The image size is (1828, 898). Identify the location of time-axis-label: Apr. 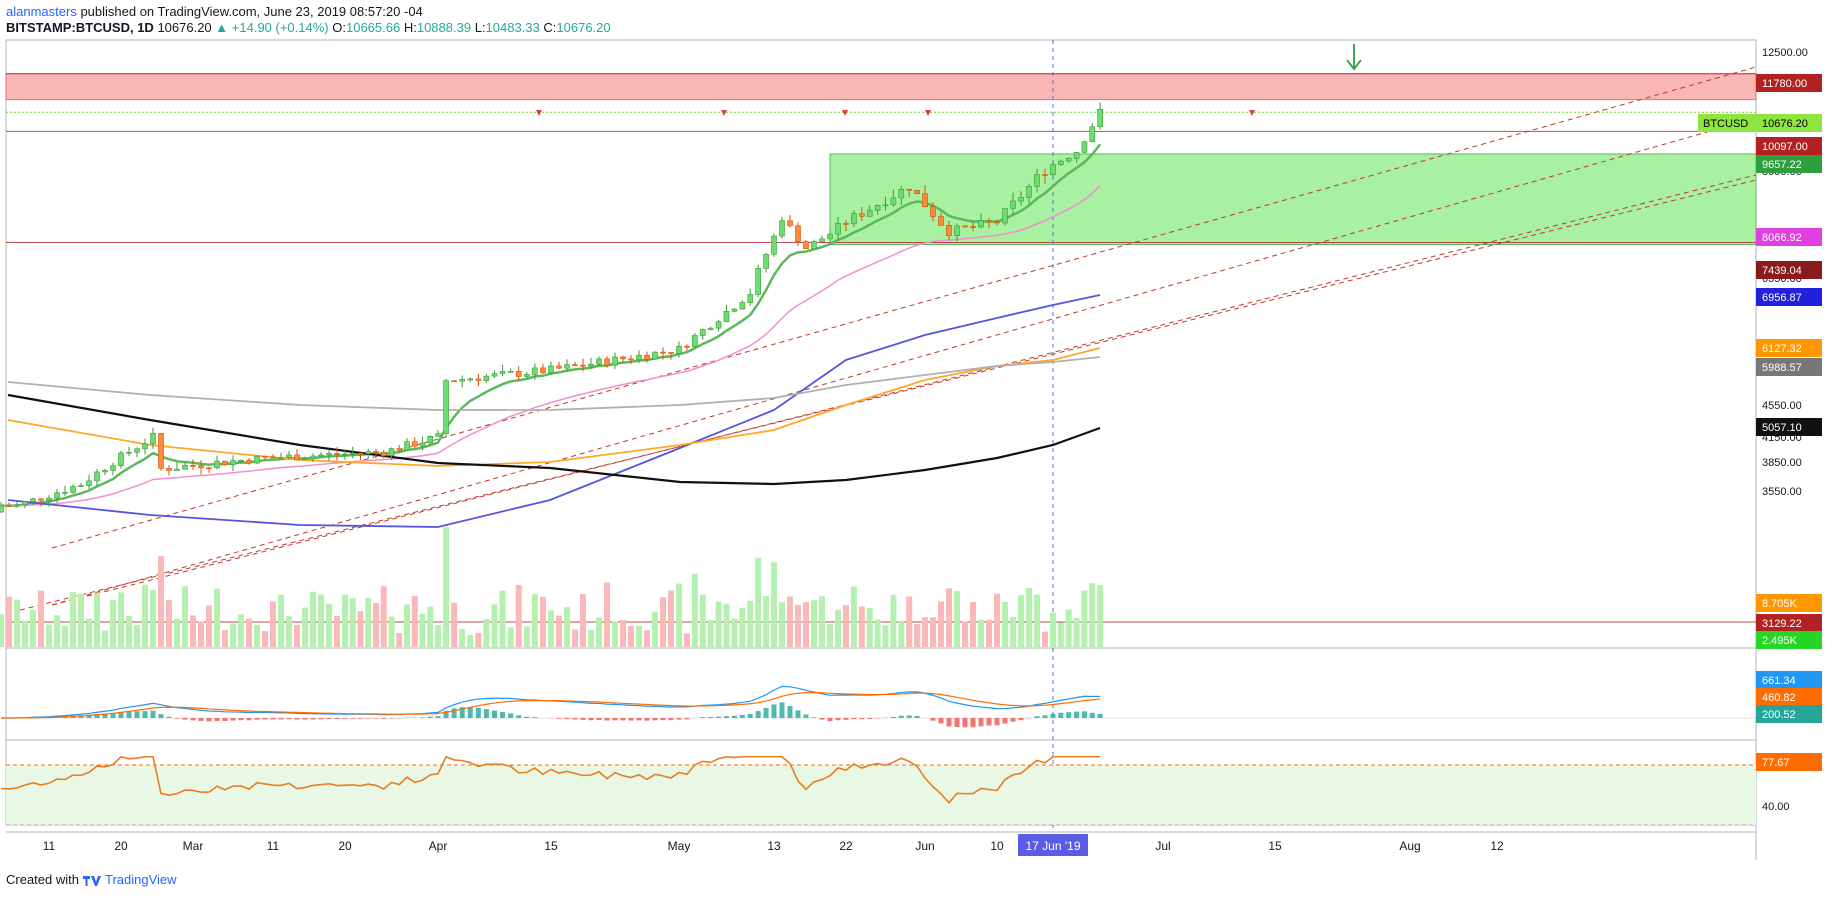
(438, 846).